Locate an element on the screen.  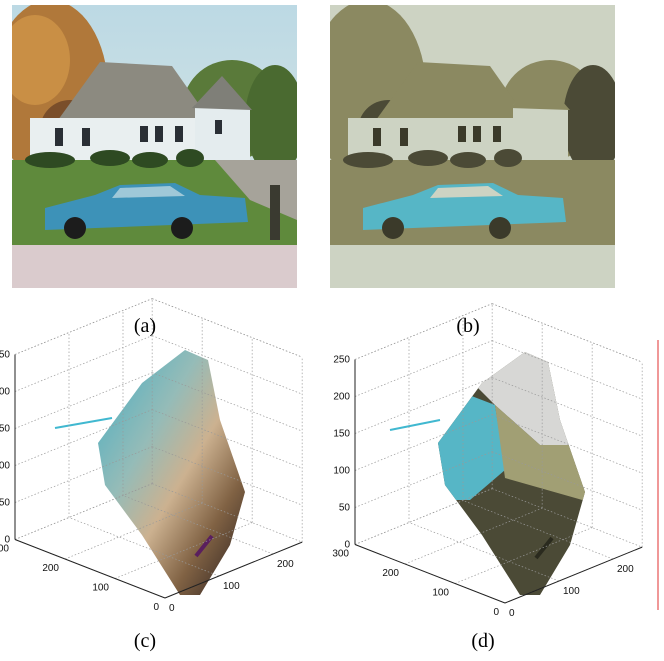
segmented-cloud is located at coordinates (487, 473).